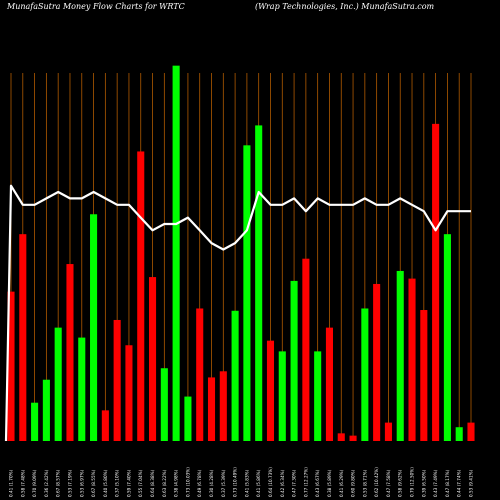 Image resolution: width=500 pixels, height=500 pixels. Describe the element at coordinates (223, 483) in the screenshot. I see `x-tick-label: 0.37 (5.39%)` at that location.